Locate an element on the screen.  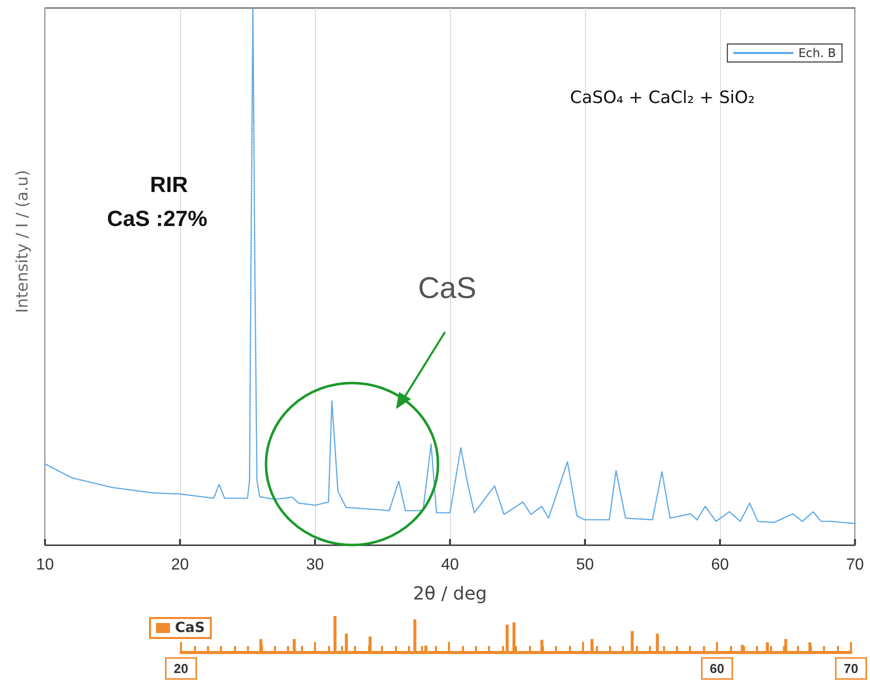
legend-label: CaS is located at coordinates (190, 628).